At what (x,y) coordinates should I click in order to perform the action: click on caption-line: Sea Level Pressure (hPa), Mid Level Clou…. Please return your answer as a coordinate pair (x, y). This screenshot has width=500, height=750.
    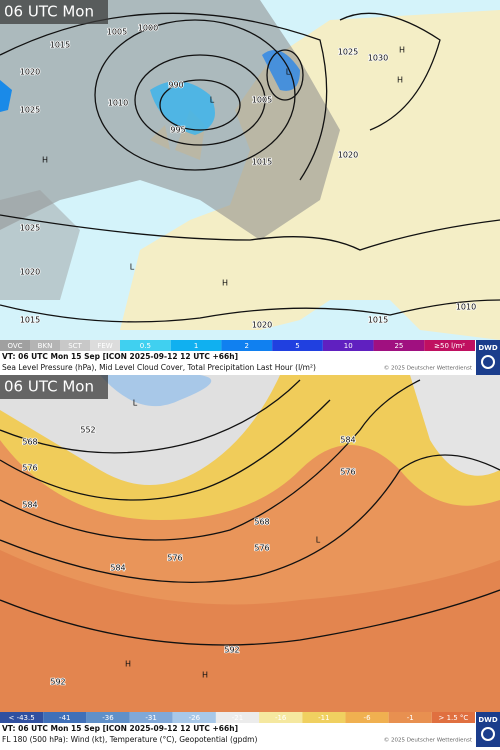
    Looking at the image, I should click on (159, 367).